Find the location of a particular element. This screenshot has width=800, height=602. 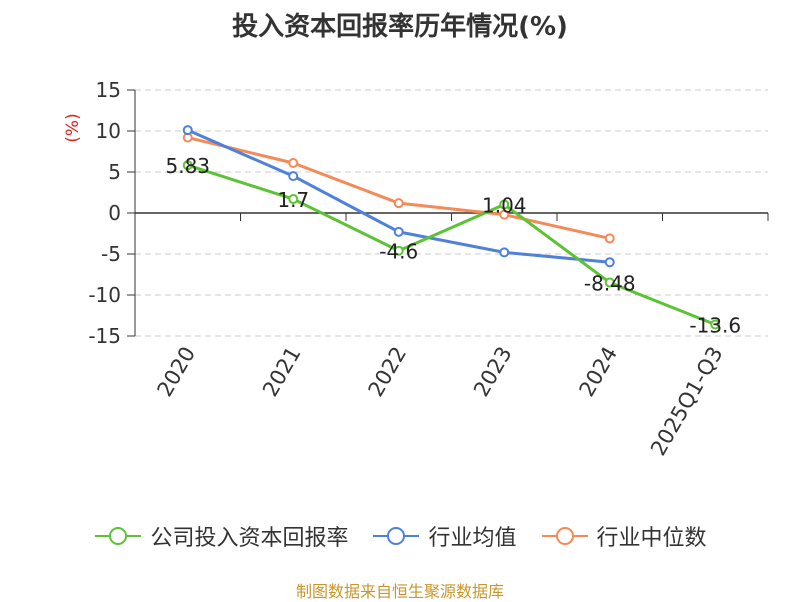

y-tick-label: -5 is located at coordinates (111, 254).